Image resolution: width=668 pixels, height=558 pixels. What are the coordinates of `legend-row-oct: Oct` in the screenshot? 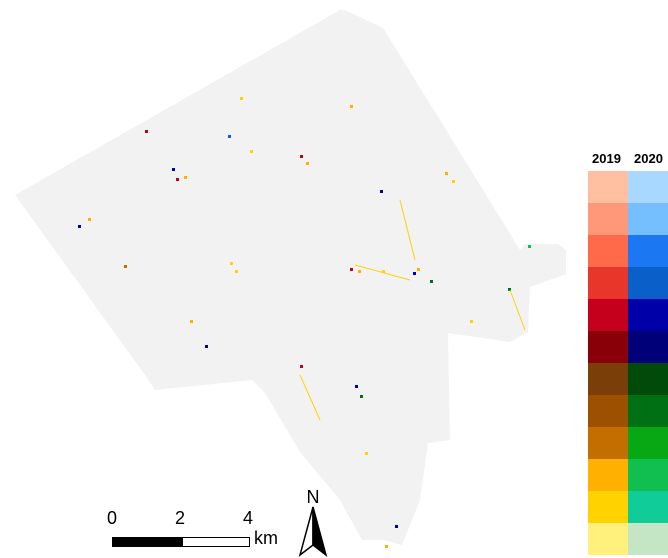 It's located at (608, 475).